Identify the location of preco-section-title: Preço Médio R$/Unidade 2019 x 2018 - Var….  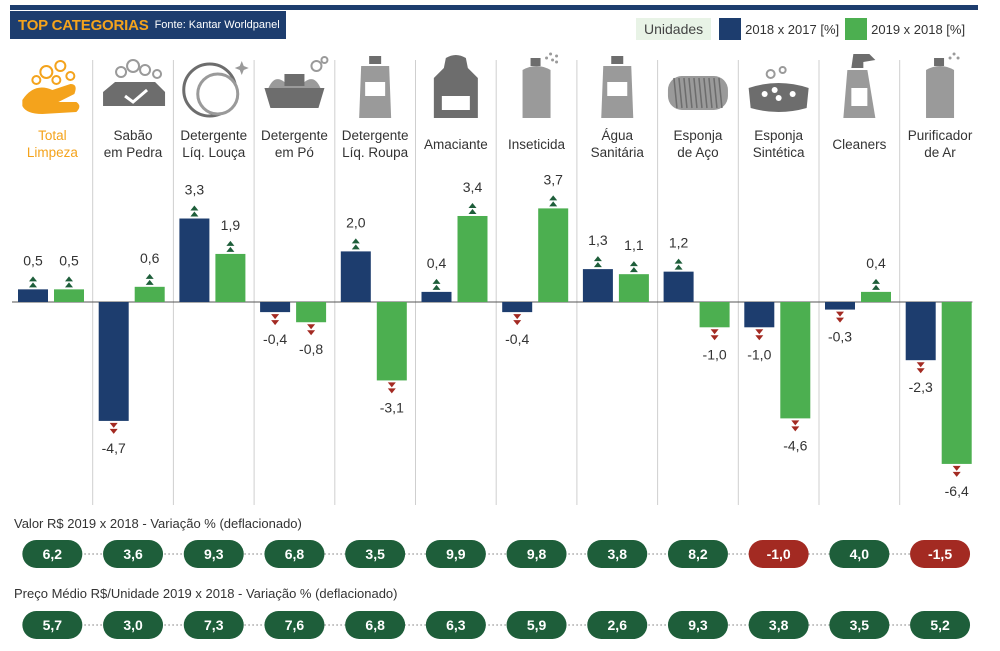
(206, 593).